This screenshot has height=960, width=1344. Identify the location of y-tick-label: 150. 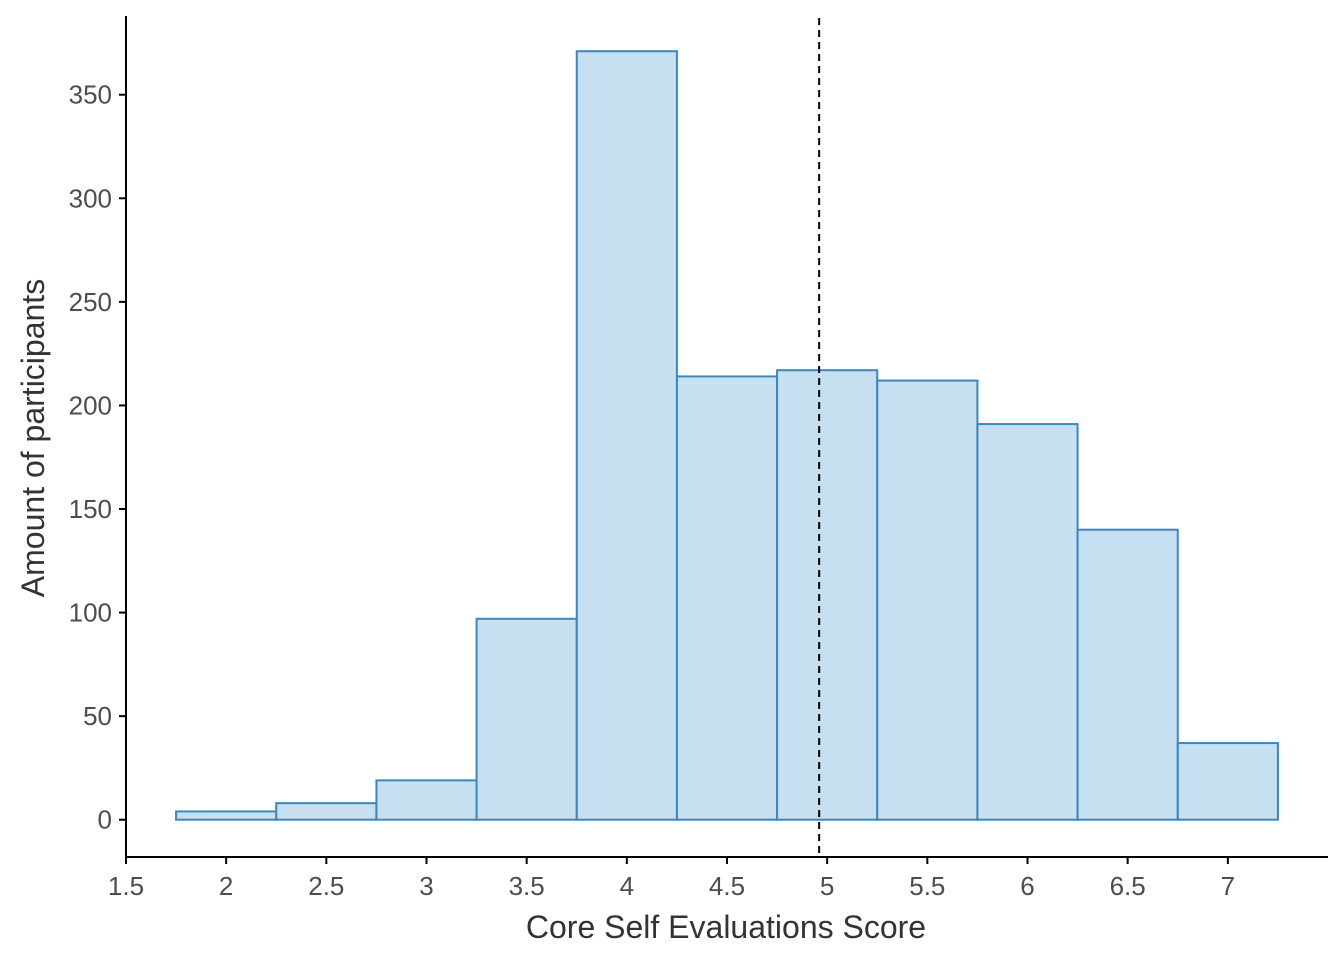
(90, 509).